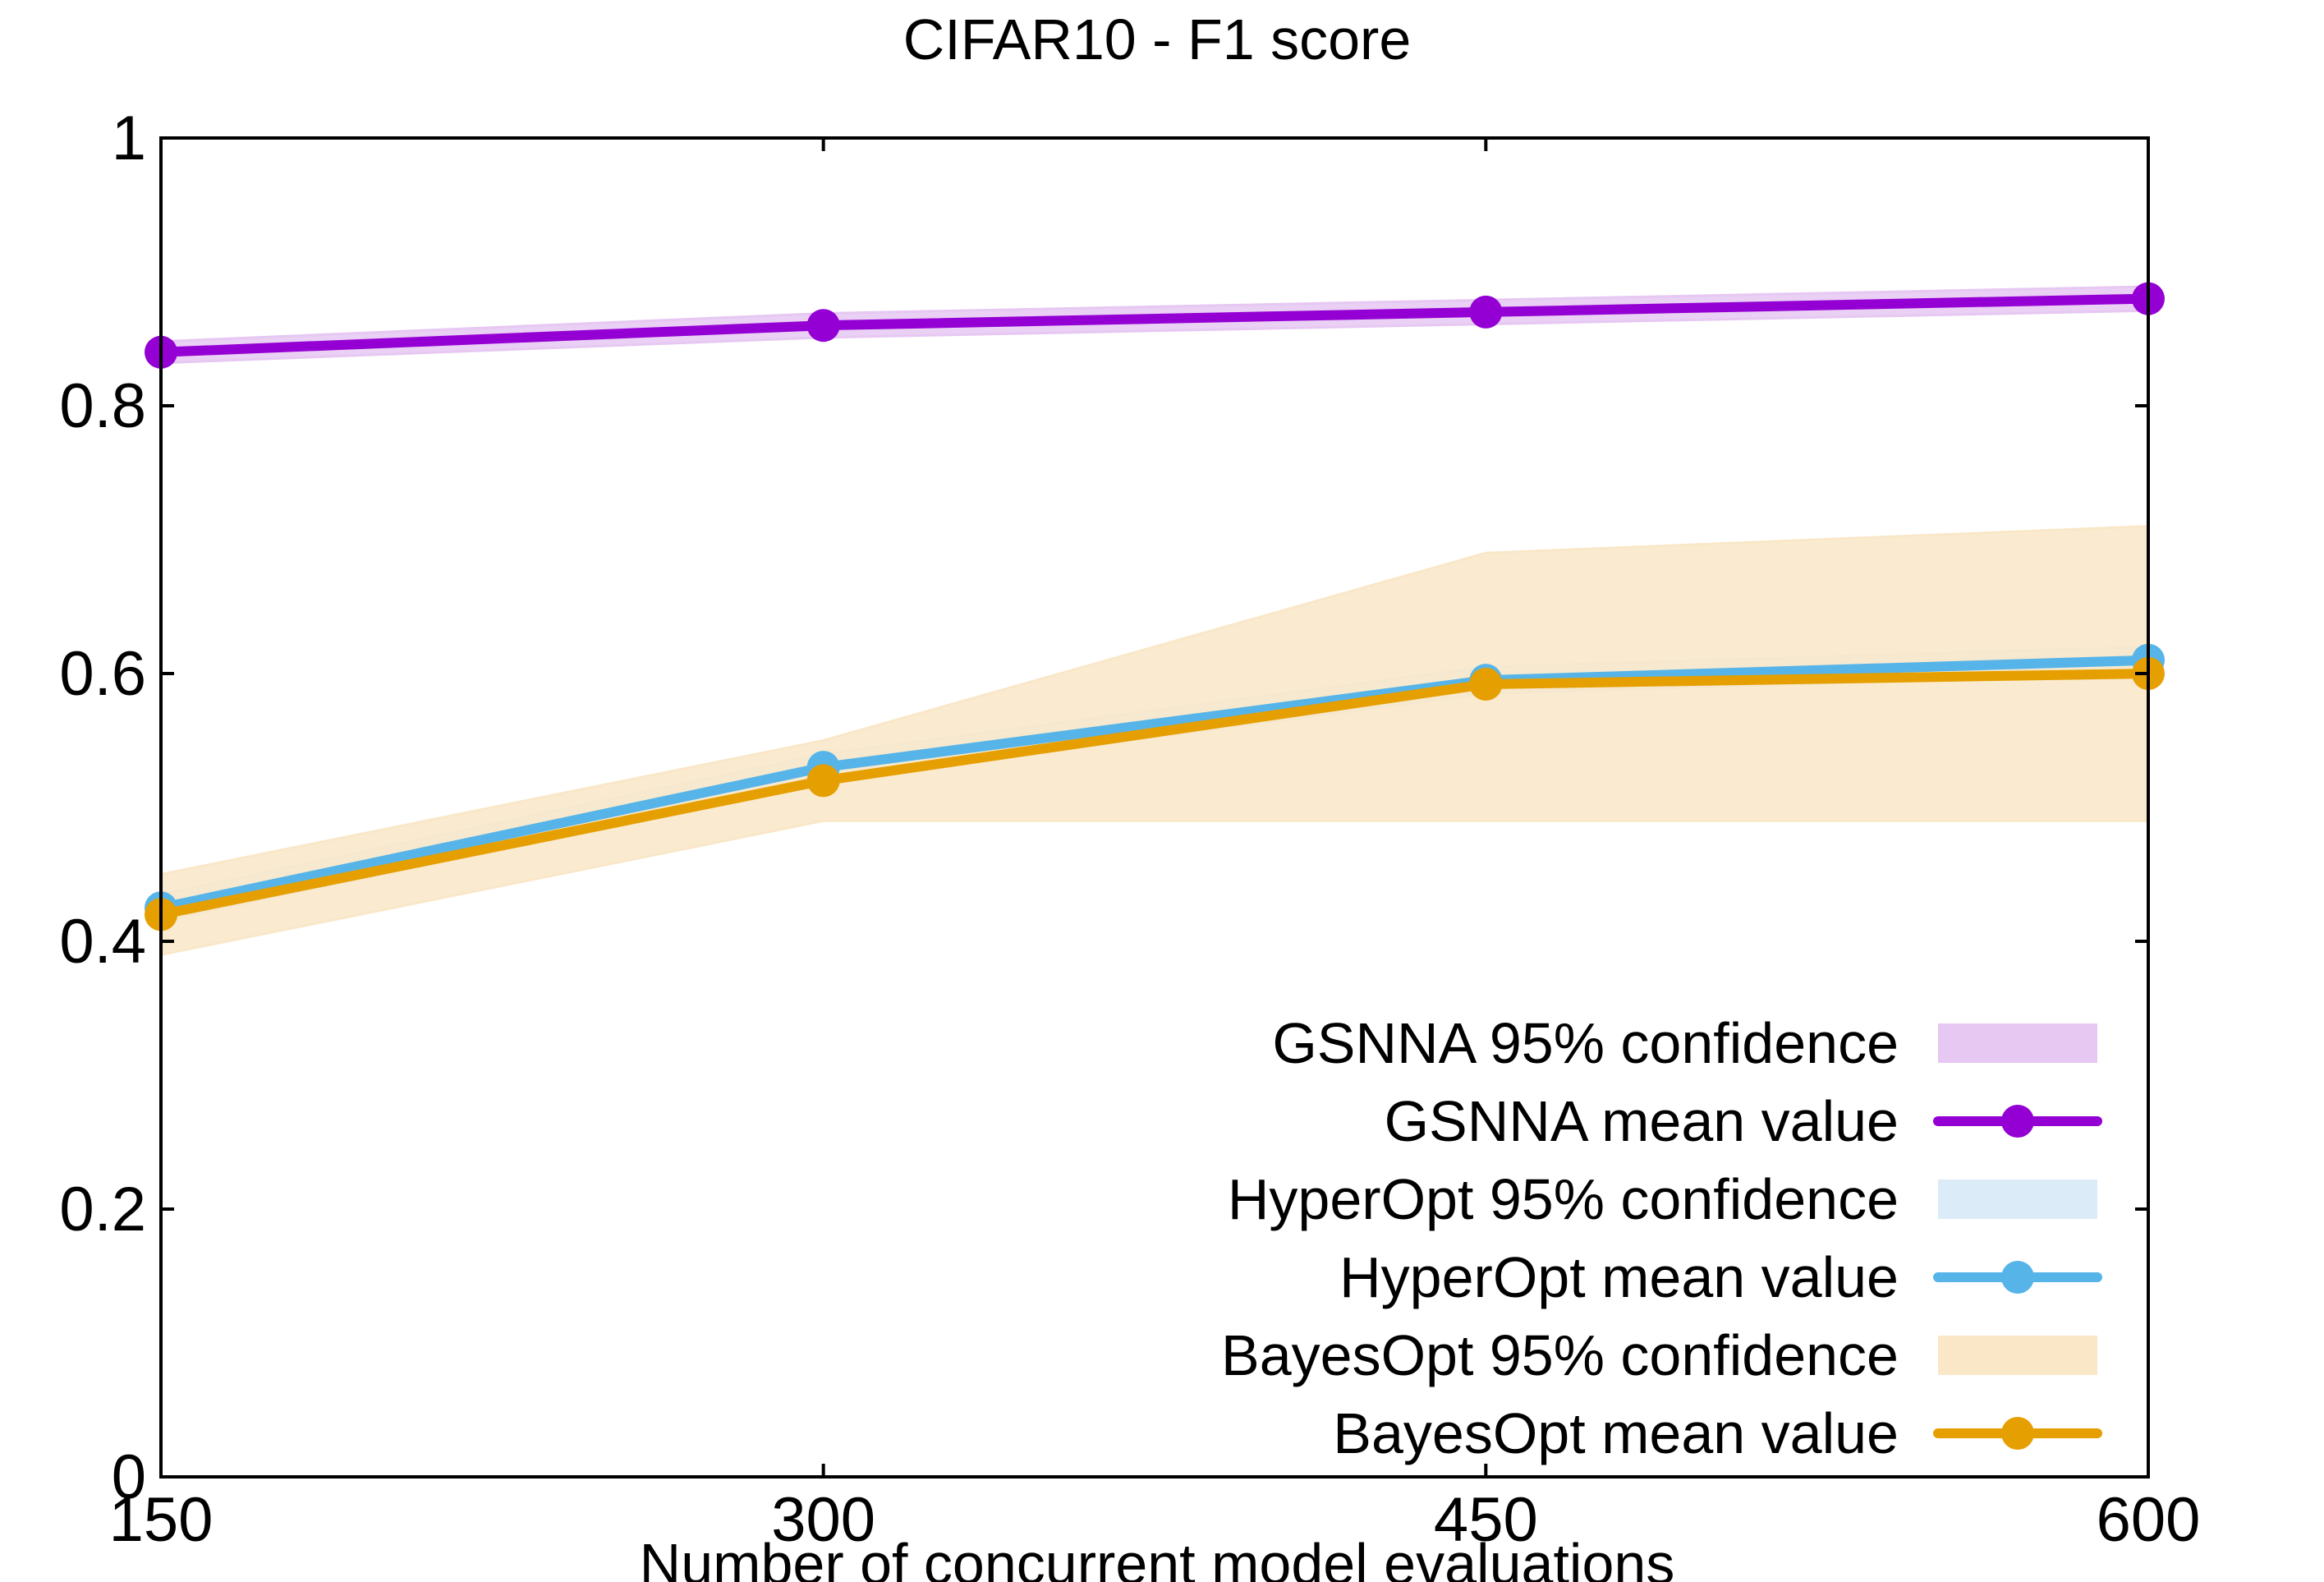 This screenshot has width=2324, height=1582. I want to click on legend-swatch-ci-bayesopt, so click(2018, 1356).